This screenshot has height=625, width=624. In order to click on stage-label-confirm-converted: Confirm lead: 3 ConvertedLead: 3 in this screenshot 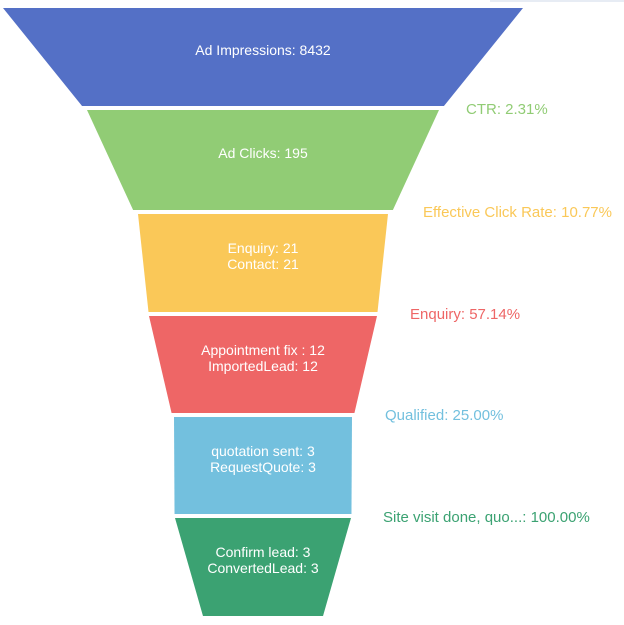, I will do `click(262, 560)`.